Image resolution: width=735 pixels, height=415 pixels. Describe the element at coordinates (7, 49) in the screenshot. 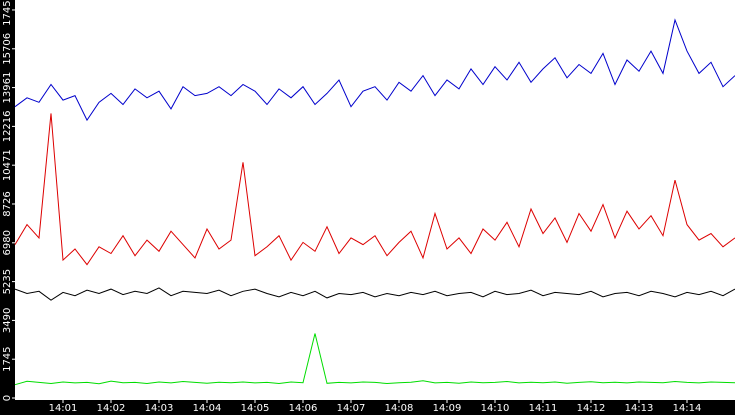

I see `y-tick-label: 15706` at that location.